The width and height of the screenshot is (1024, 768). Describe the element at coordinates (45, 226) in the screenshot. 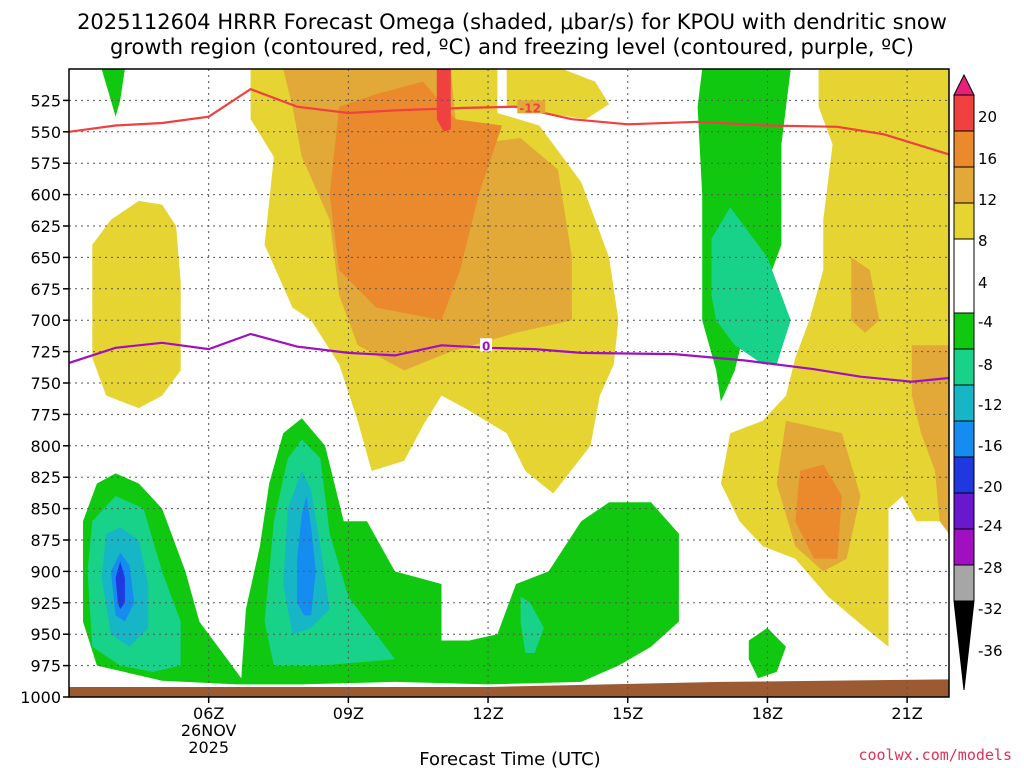

I see `y-tick-label: 625` at that location.